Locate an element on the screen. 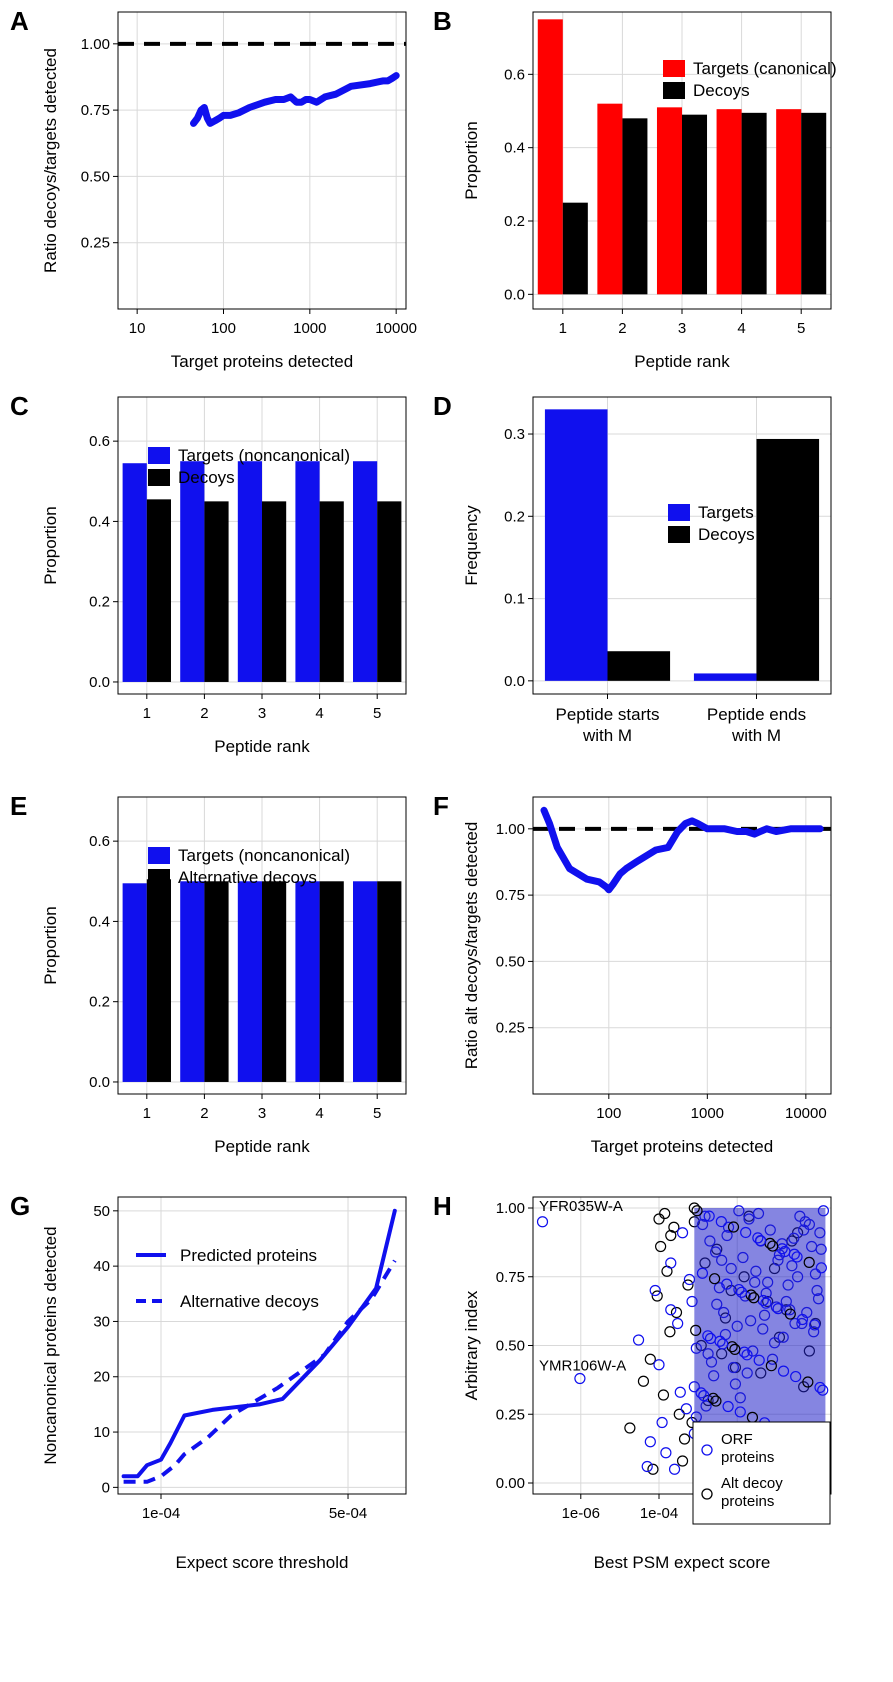 This screenshot has height=1682, width=893. x-axis-title: Best PSM expect score is located at coordinates (682, 1562).